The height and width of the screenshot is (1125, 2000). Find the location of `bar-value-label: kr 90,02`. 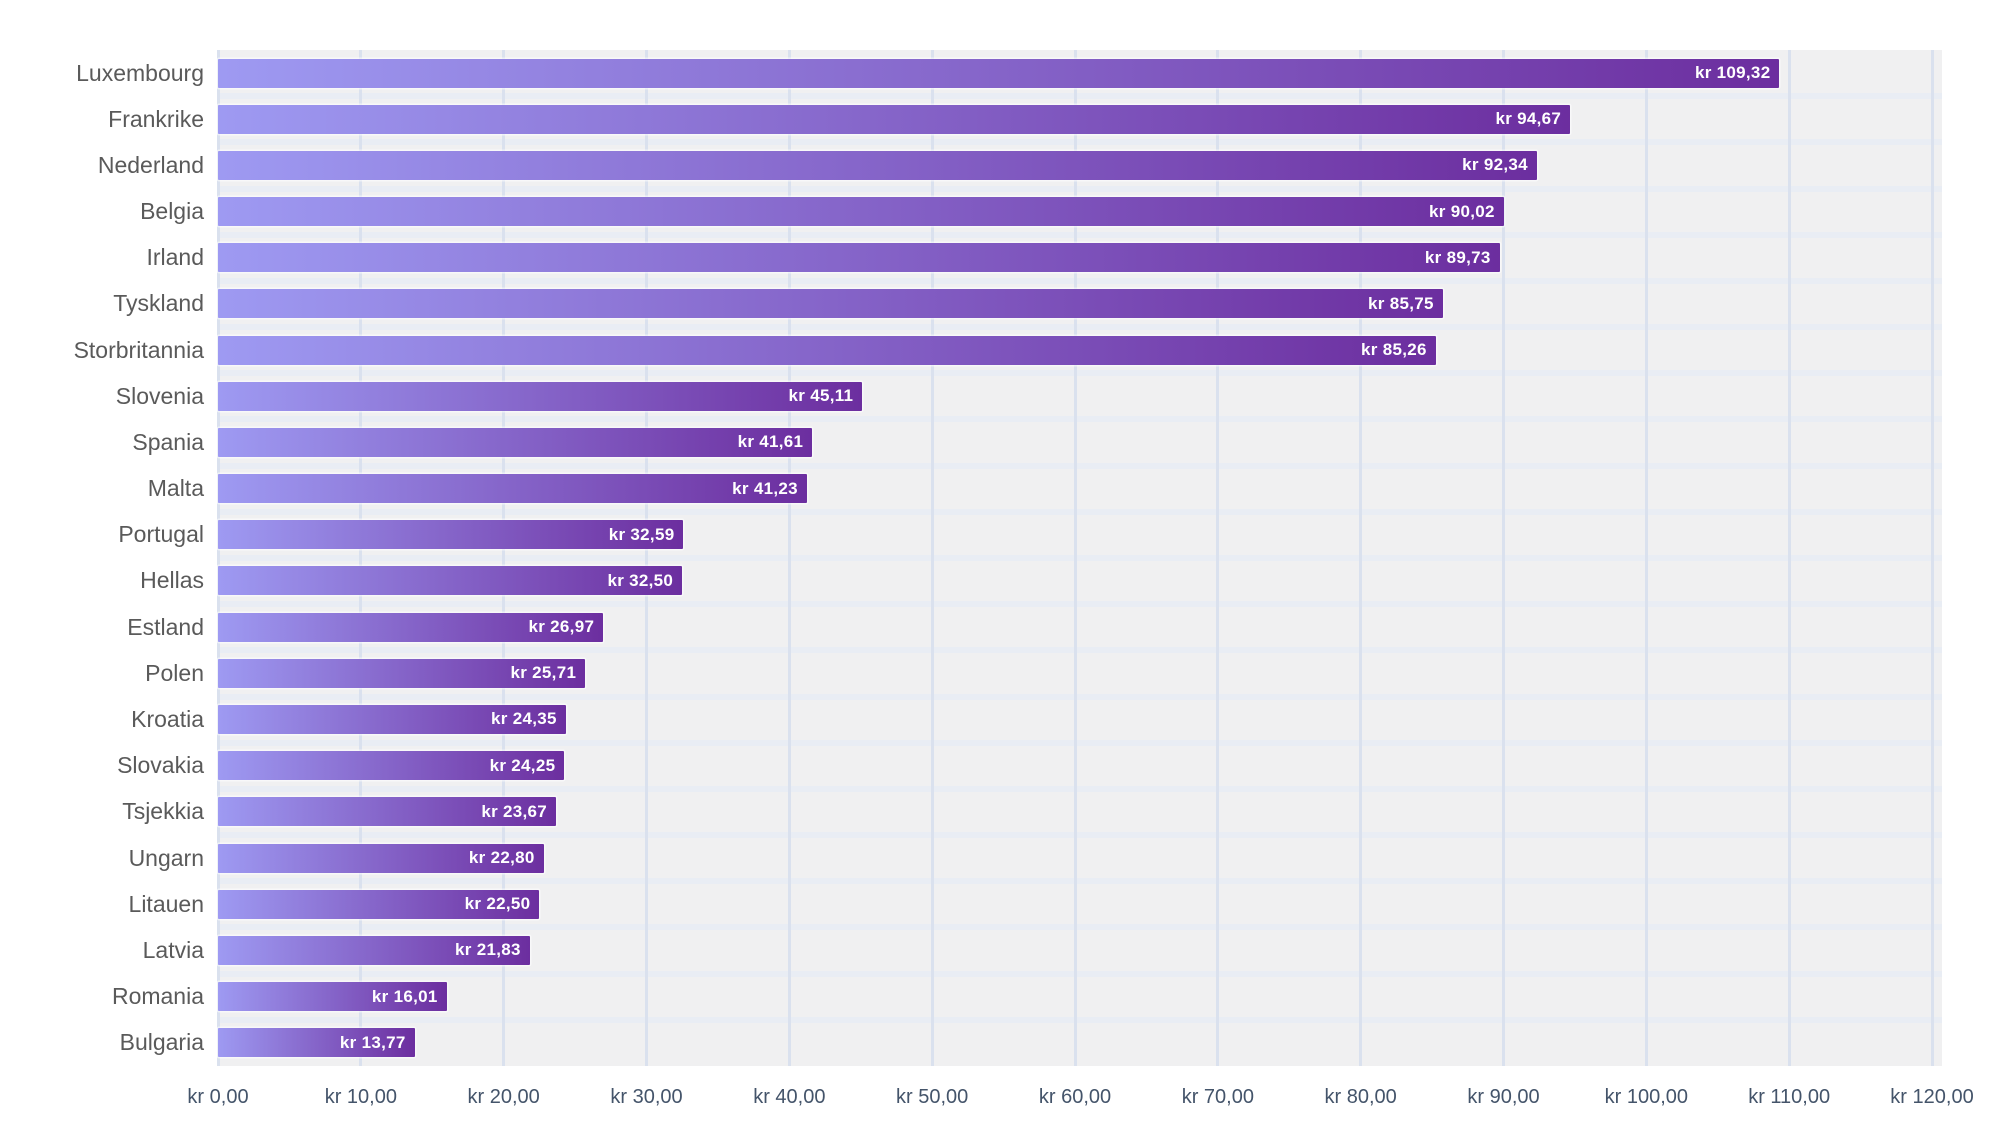

bar-value-label: kr 90,02 is located at coordinates (1462, 211).